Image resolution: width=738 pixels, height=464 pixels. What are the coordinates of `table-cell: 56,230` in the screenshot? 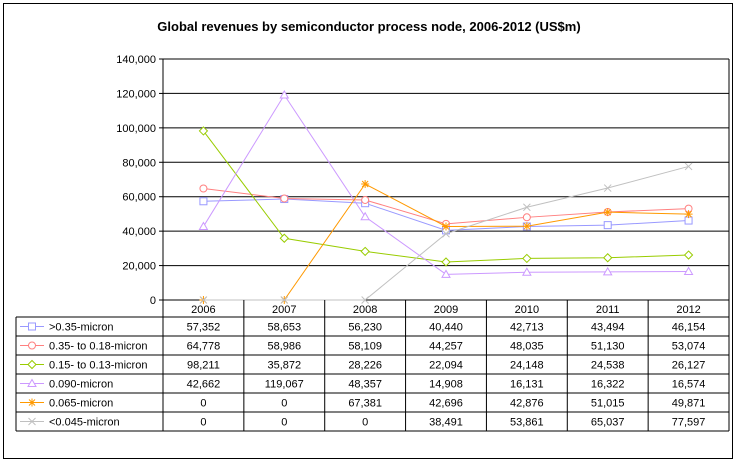 It's located at (365, 328).